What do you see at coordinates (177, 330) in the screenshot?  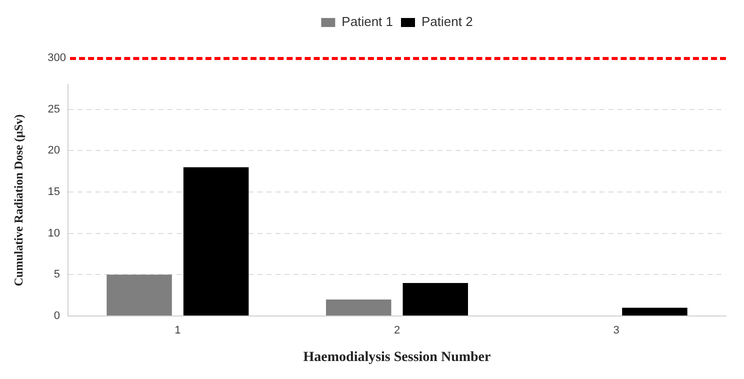 I see `x-tick-label: 1` at bounding box center [177, 330].